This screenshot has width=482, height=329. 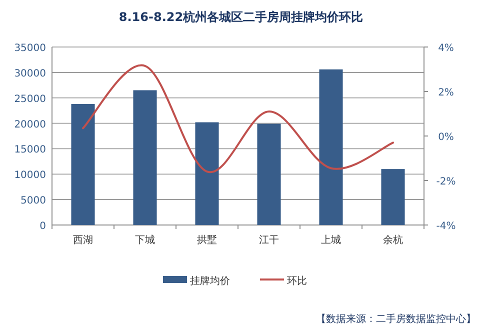 What do you see at coordinates (30, 48) in the screenshot?
I see `y-tick-label: 35000` at bounding box center [30, 48].